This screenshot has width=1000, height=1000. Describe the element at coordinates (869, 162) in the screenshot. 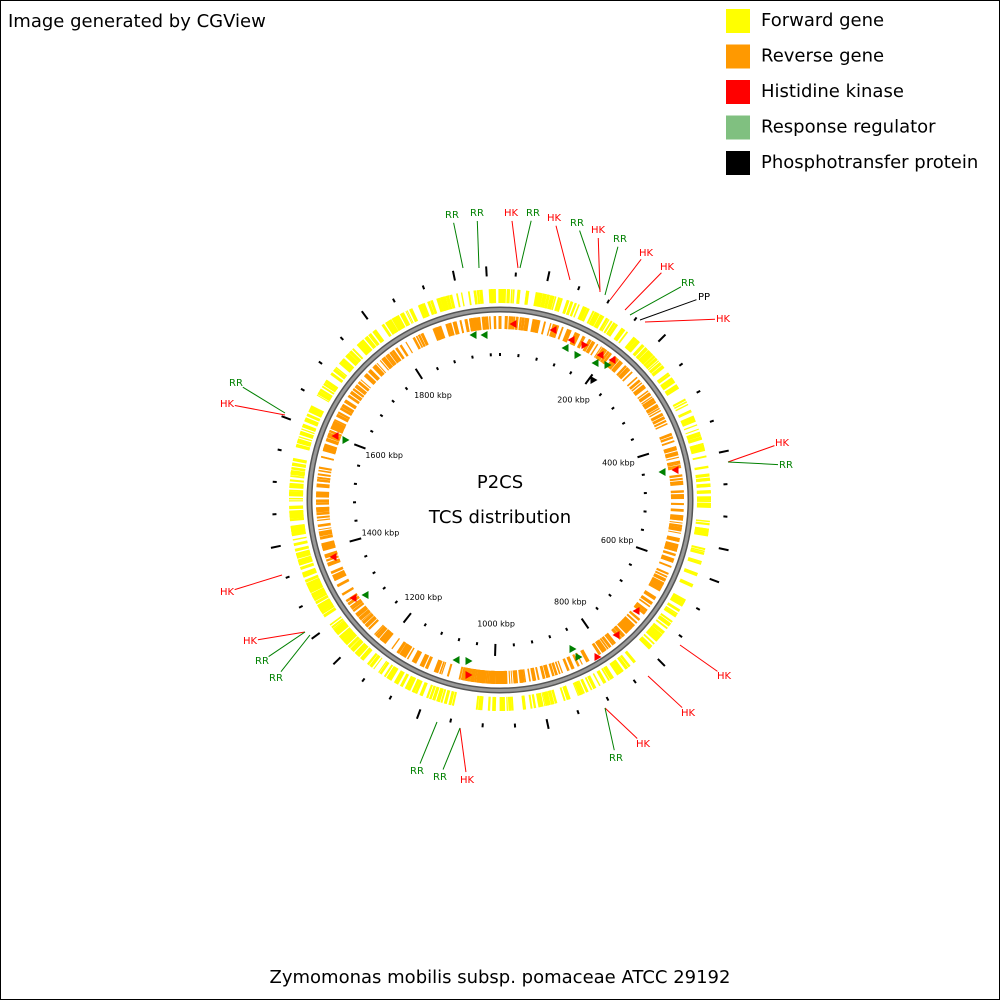

I see `legend-label: Phosphotransfer protein` at that location.